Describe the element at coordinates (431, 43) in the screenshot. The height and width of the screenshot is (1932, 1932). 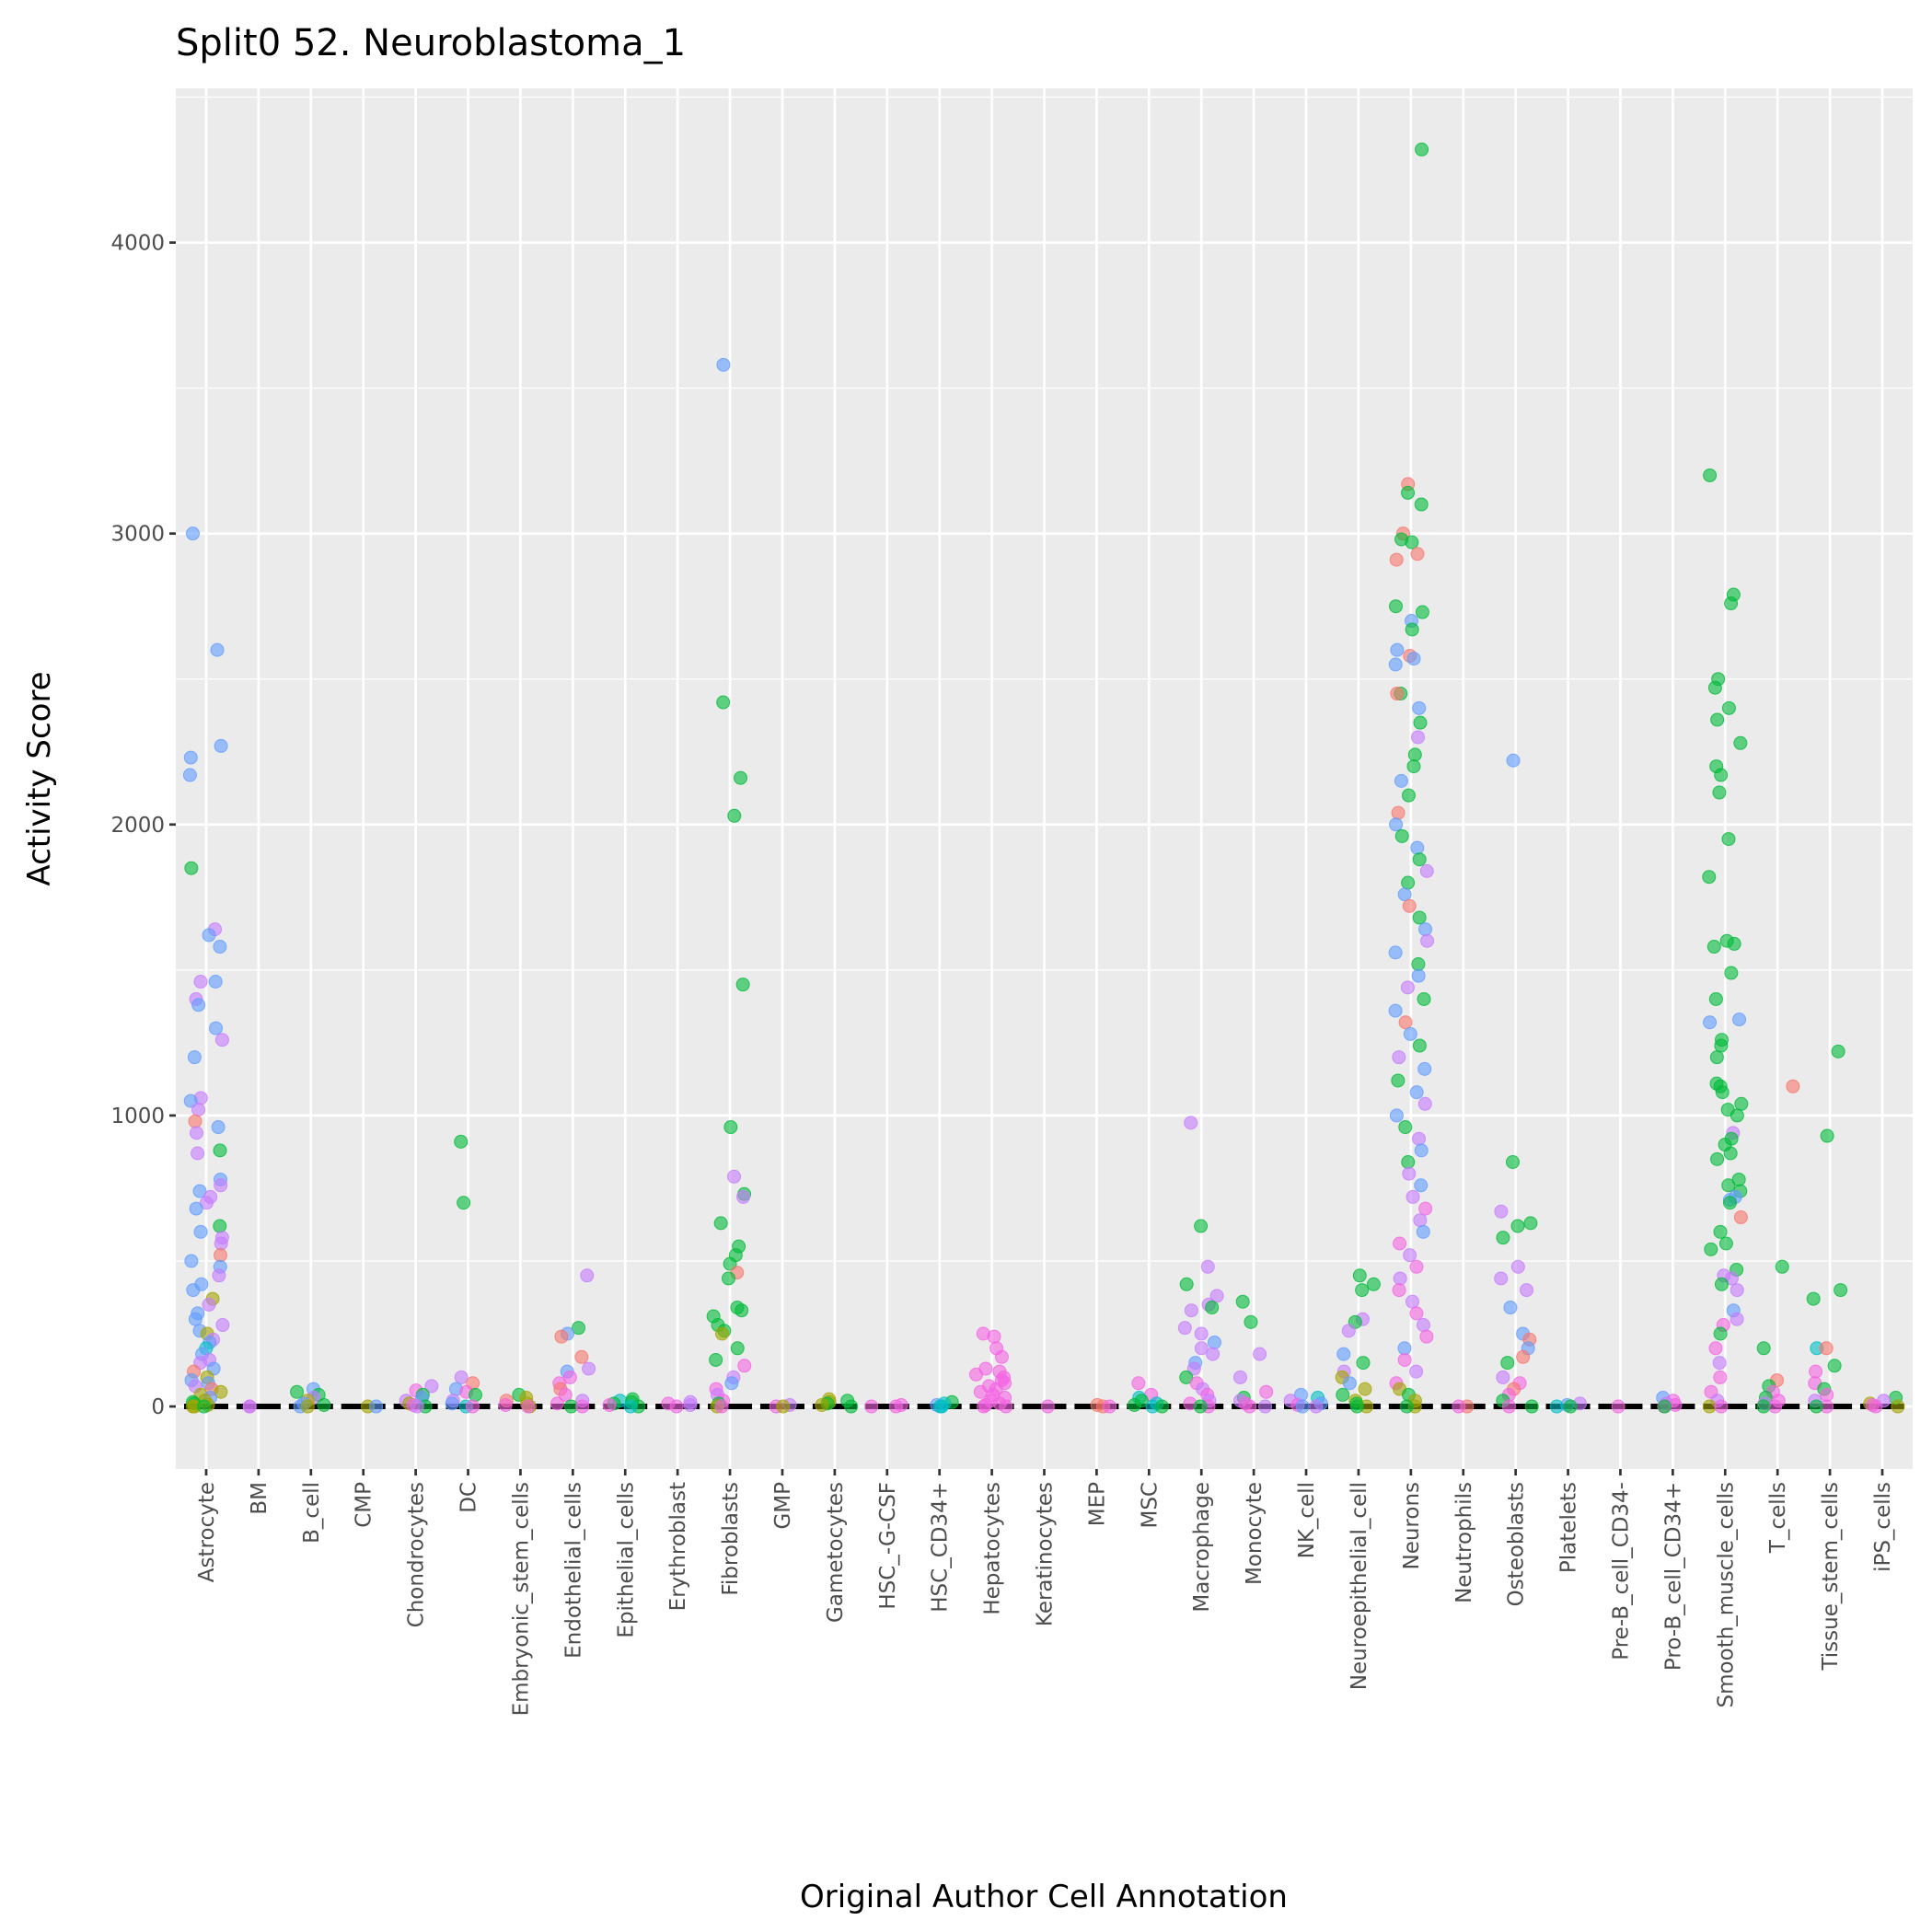
I see `chart-title: Split0 52. Neuroblastoma_1` at that location.